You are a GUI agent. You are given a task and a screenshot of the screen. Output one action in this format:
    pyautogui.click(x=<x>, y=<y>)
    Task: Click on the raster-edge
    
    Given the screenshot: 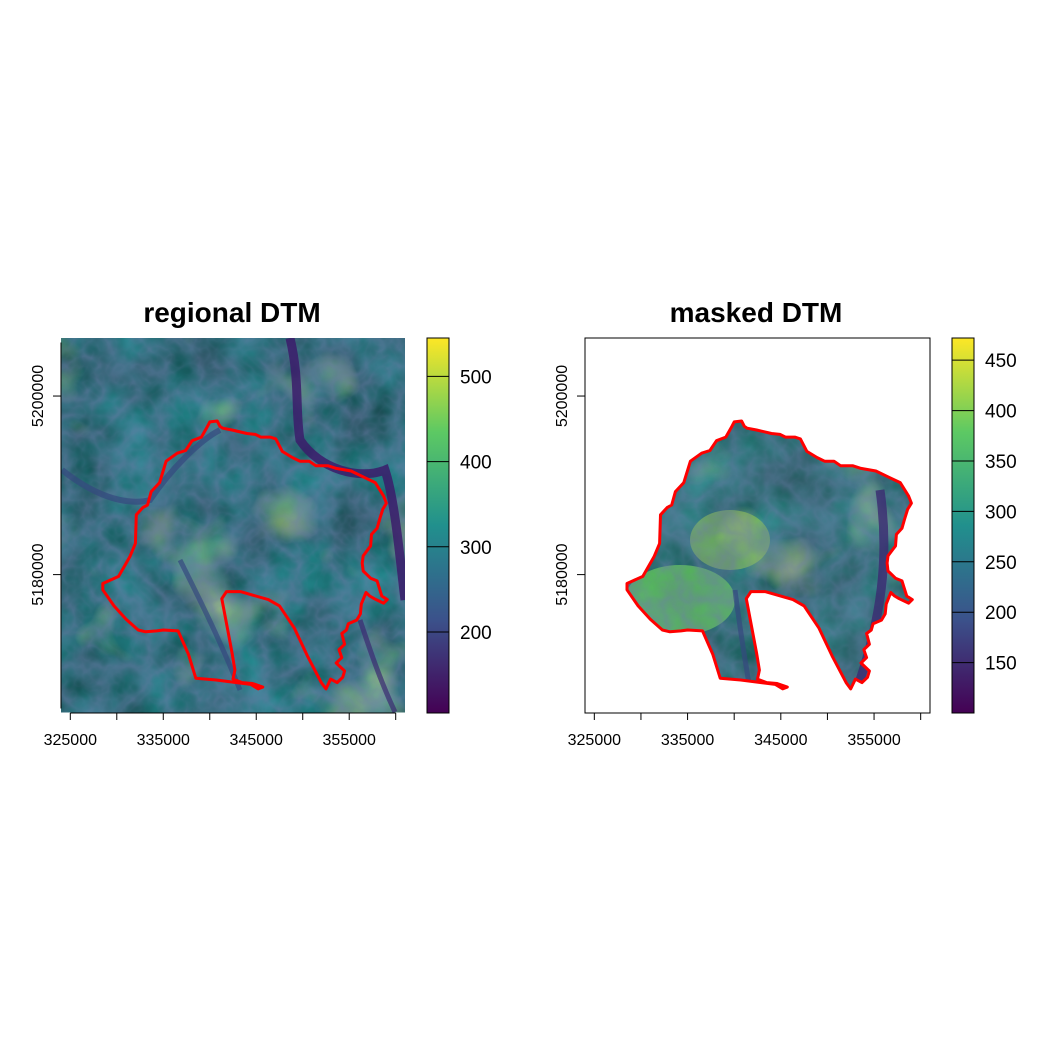 What is the action you would take?
    pyautogui.click(x=406, y=525)
    